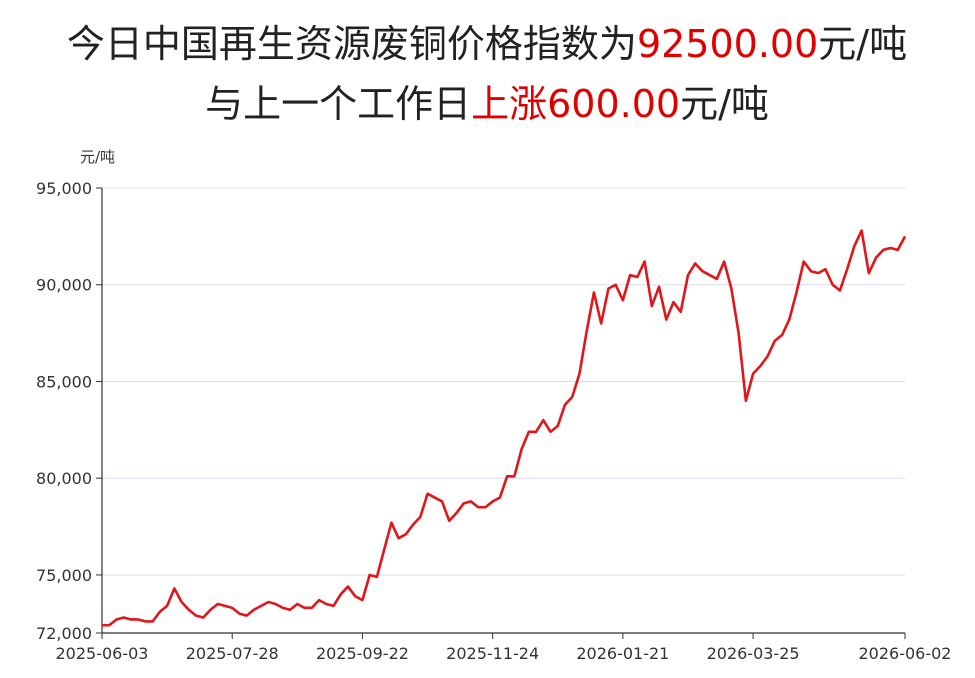 The image size is (975, 678). Describe the element at coordinates (64, 575) in the screenshot. I see `y-tick-label: 75,000` at that location.